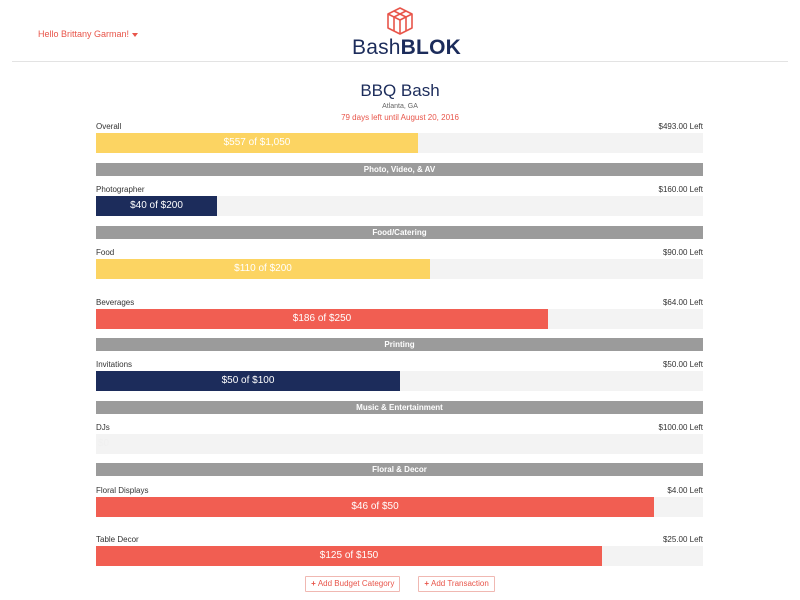 The image size is (800, 600). What do you see at coordinates (682, 252) in the screenshot?
I see `budget-row-remaining: $90.00 Left` at bounding box center [682, 252].